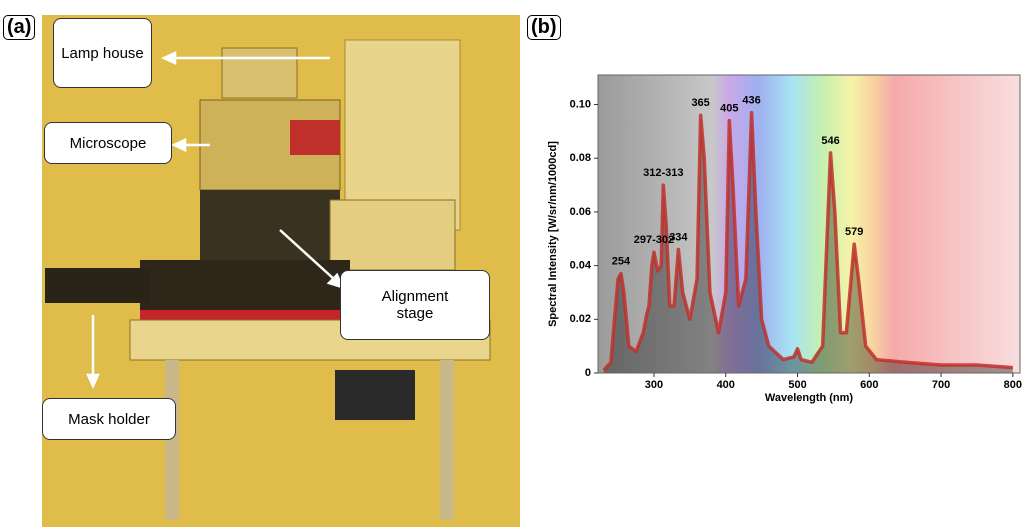 The width and height of the screenshot is (1033, 527). What do you see at coordinates (375, 395) in the screenshot?
I see `controller` at bounding box center [375, 395].